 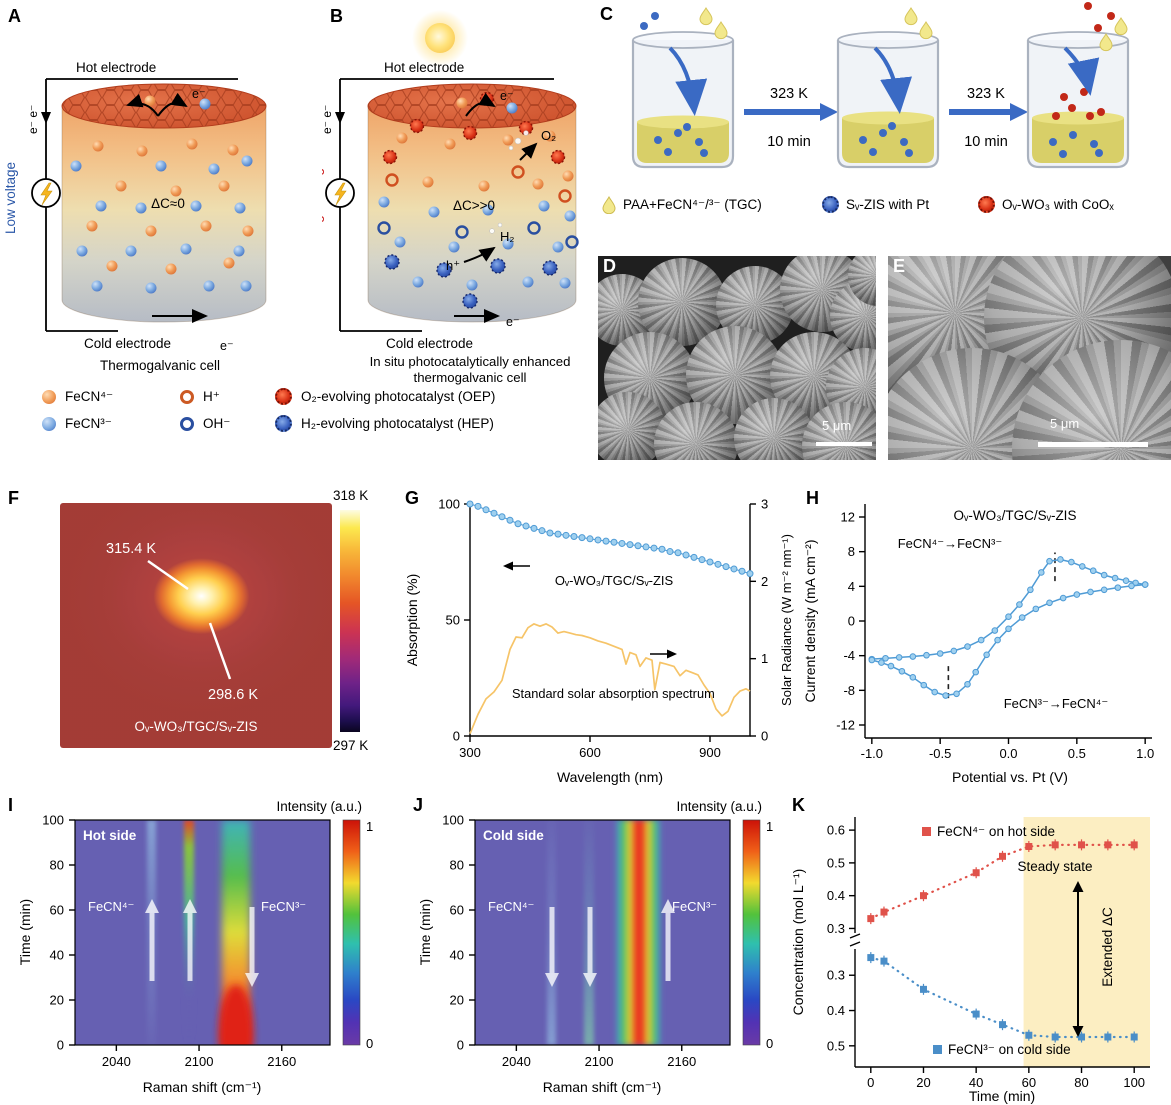 I want to click on panel-label-g: G, so click(x=412, y=498).